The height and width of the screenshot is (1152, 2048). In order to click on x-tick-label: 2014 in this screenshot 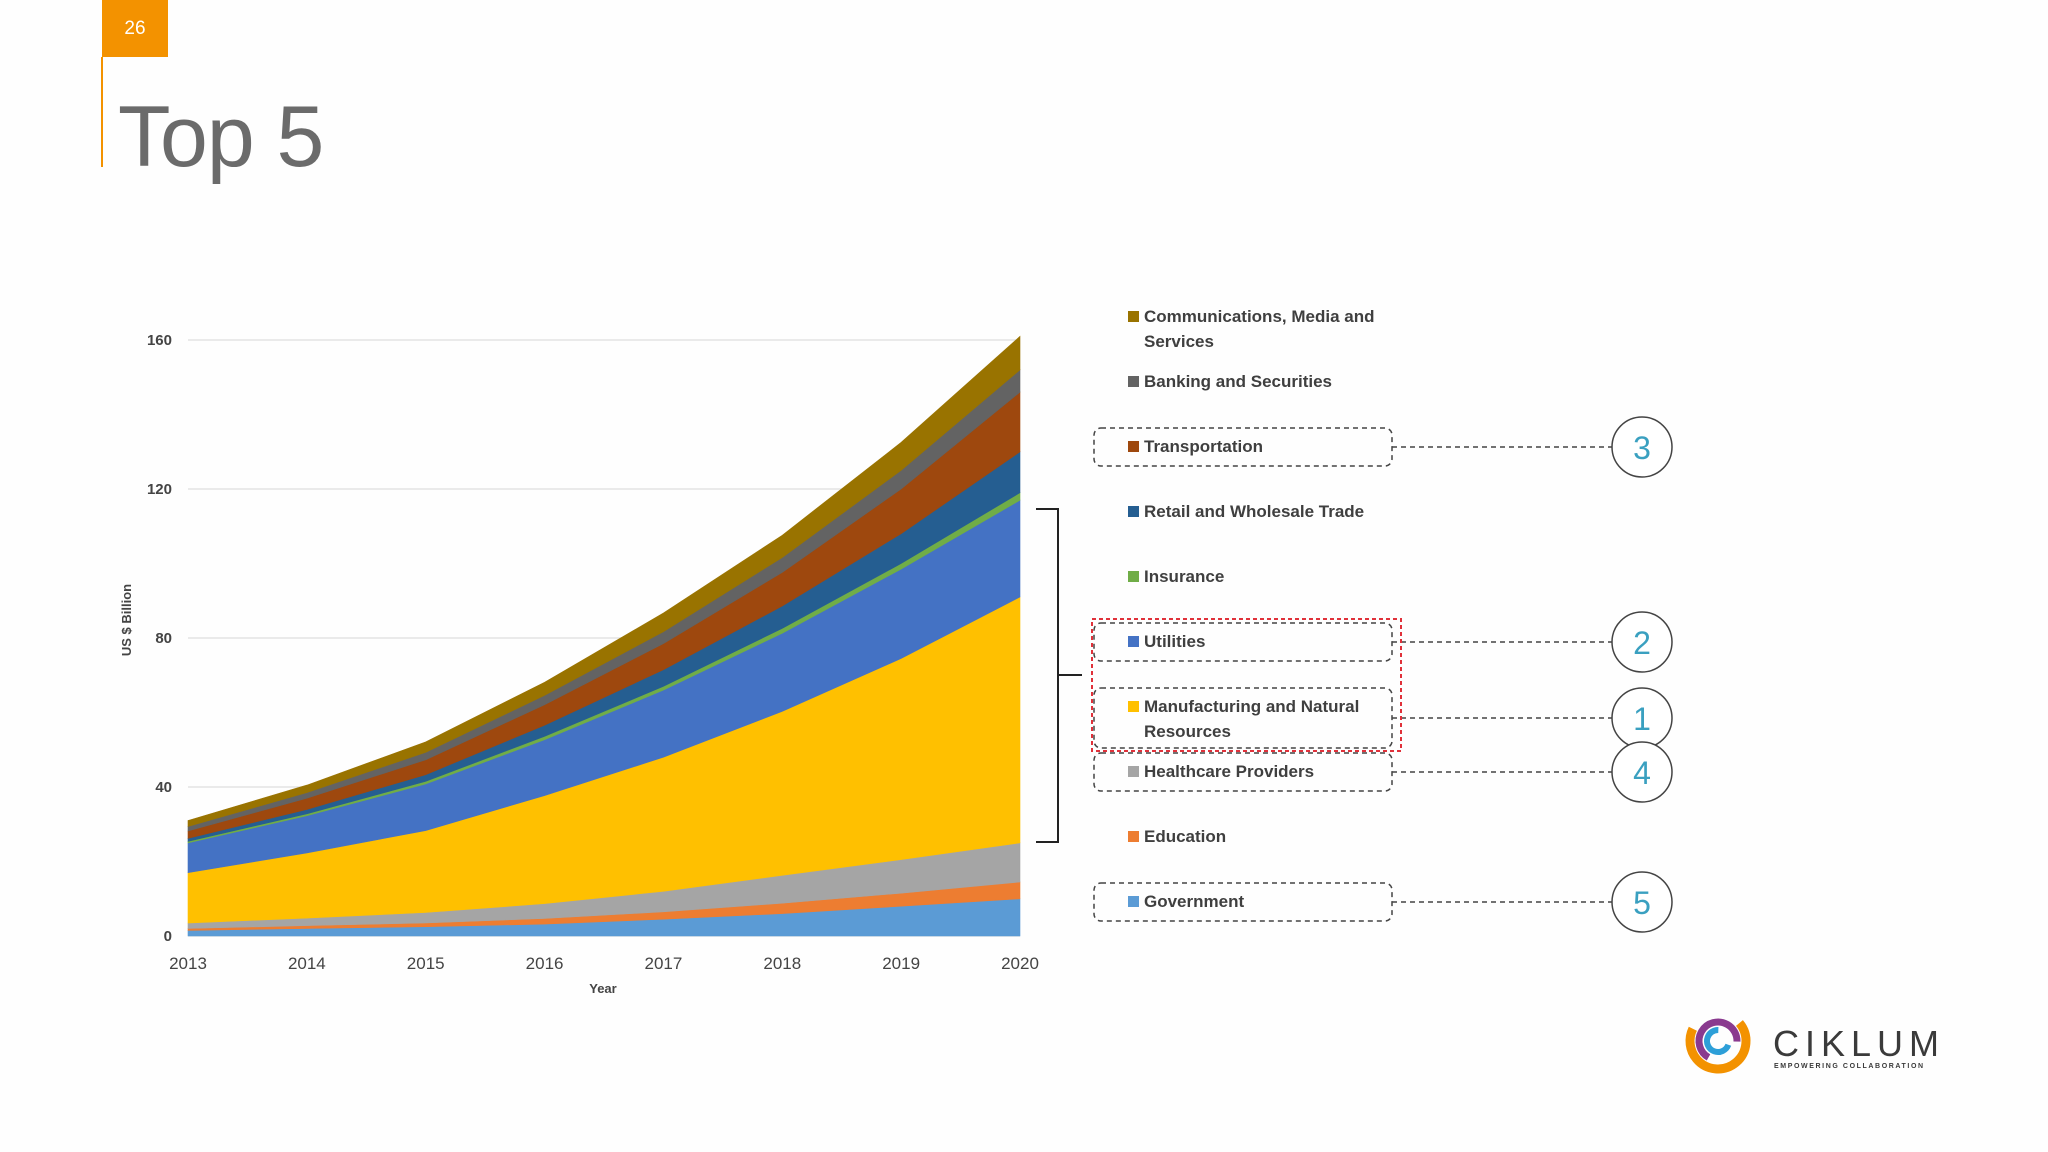, I will do `click(307, 963)`.